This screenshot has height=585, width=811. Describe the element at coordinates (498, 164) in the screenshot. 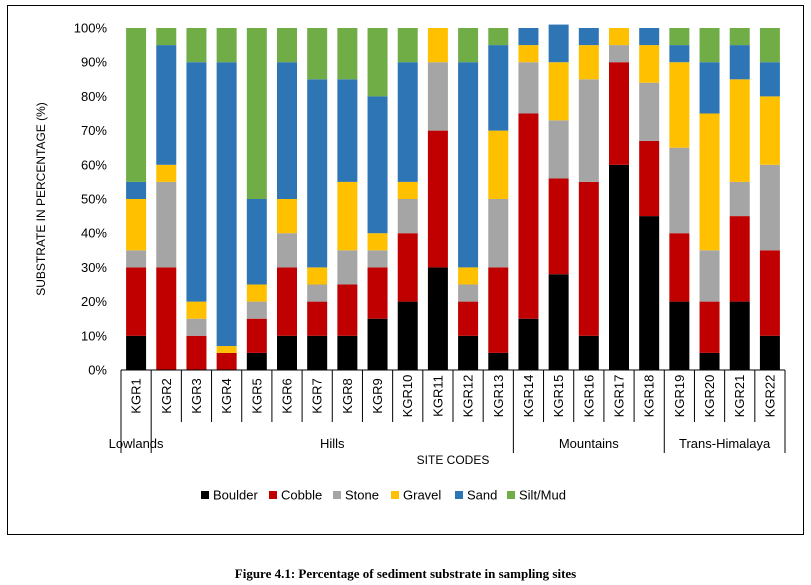

I see `bar-segment-kgr13-gravel` at that location.